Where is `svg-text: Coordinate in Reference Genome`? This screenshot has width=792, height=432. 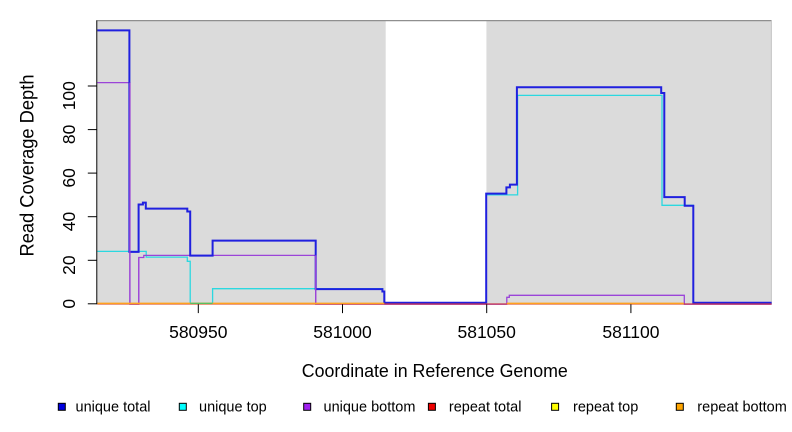 svg-text: Coordinate in Reference Genome is located at coordinates (435, 371).